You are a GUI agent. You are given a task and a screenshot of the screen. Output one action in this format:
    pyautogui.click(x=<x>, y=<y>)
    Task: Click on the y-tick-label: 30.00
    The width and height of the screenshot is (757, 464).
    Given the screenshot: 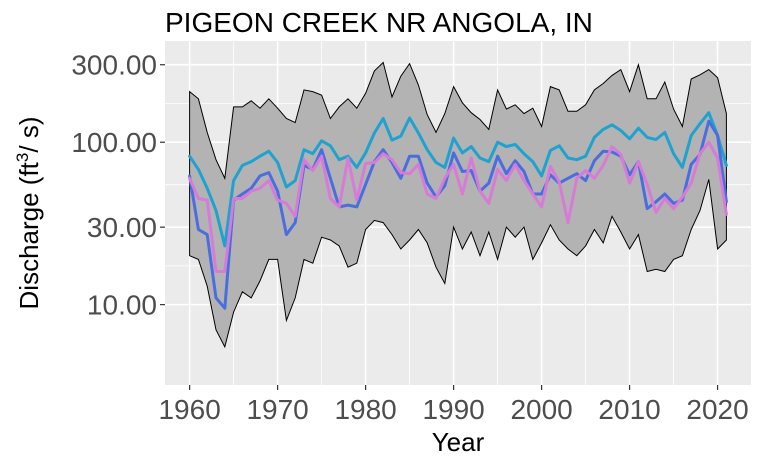 What is the action you would take?
    pyautogui.click(x=122, y=227)
    